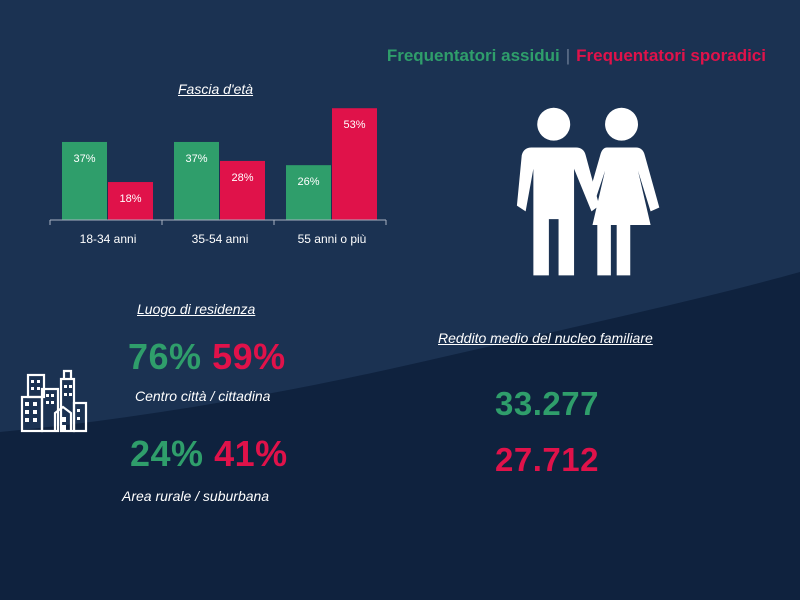  Describe the element at coordinates (220, 239) in the screenshot. I see `tick-label-2: 35-54 anni` at that location.